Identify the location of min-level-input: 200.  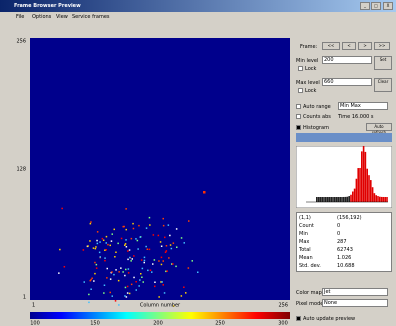
(347, 60).